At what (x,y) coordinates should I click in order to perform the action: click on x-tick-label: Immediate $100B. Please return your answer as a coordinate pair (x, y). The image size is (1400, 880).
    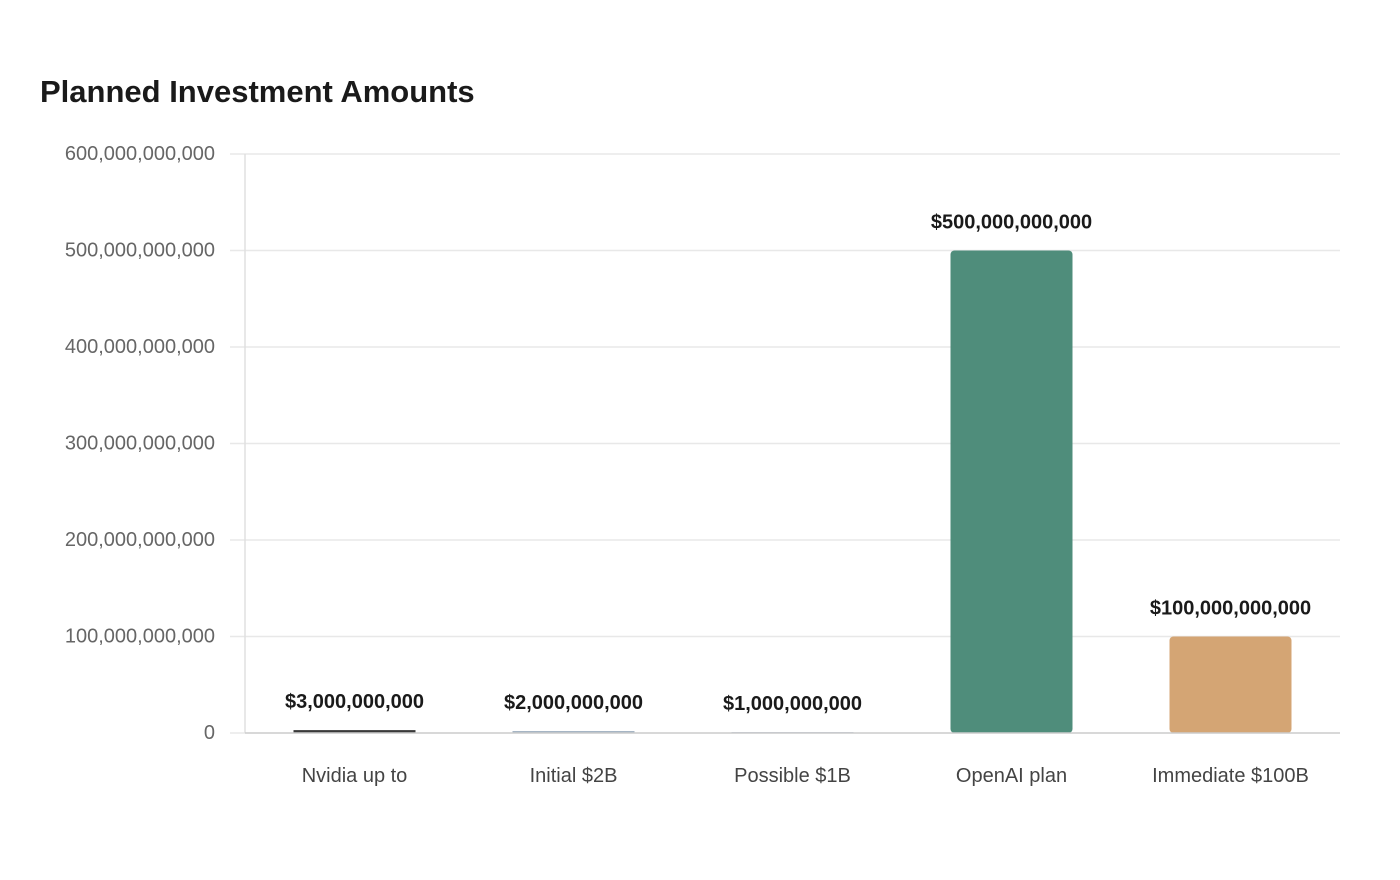
    Looking at the image, I should click on (1230, 776).